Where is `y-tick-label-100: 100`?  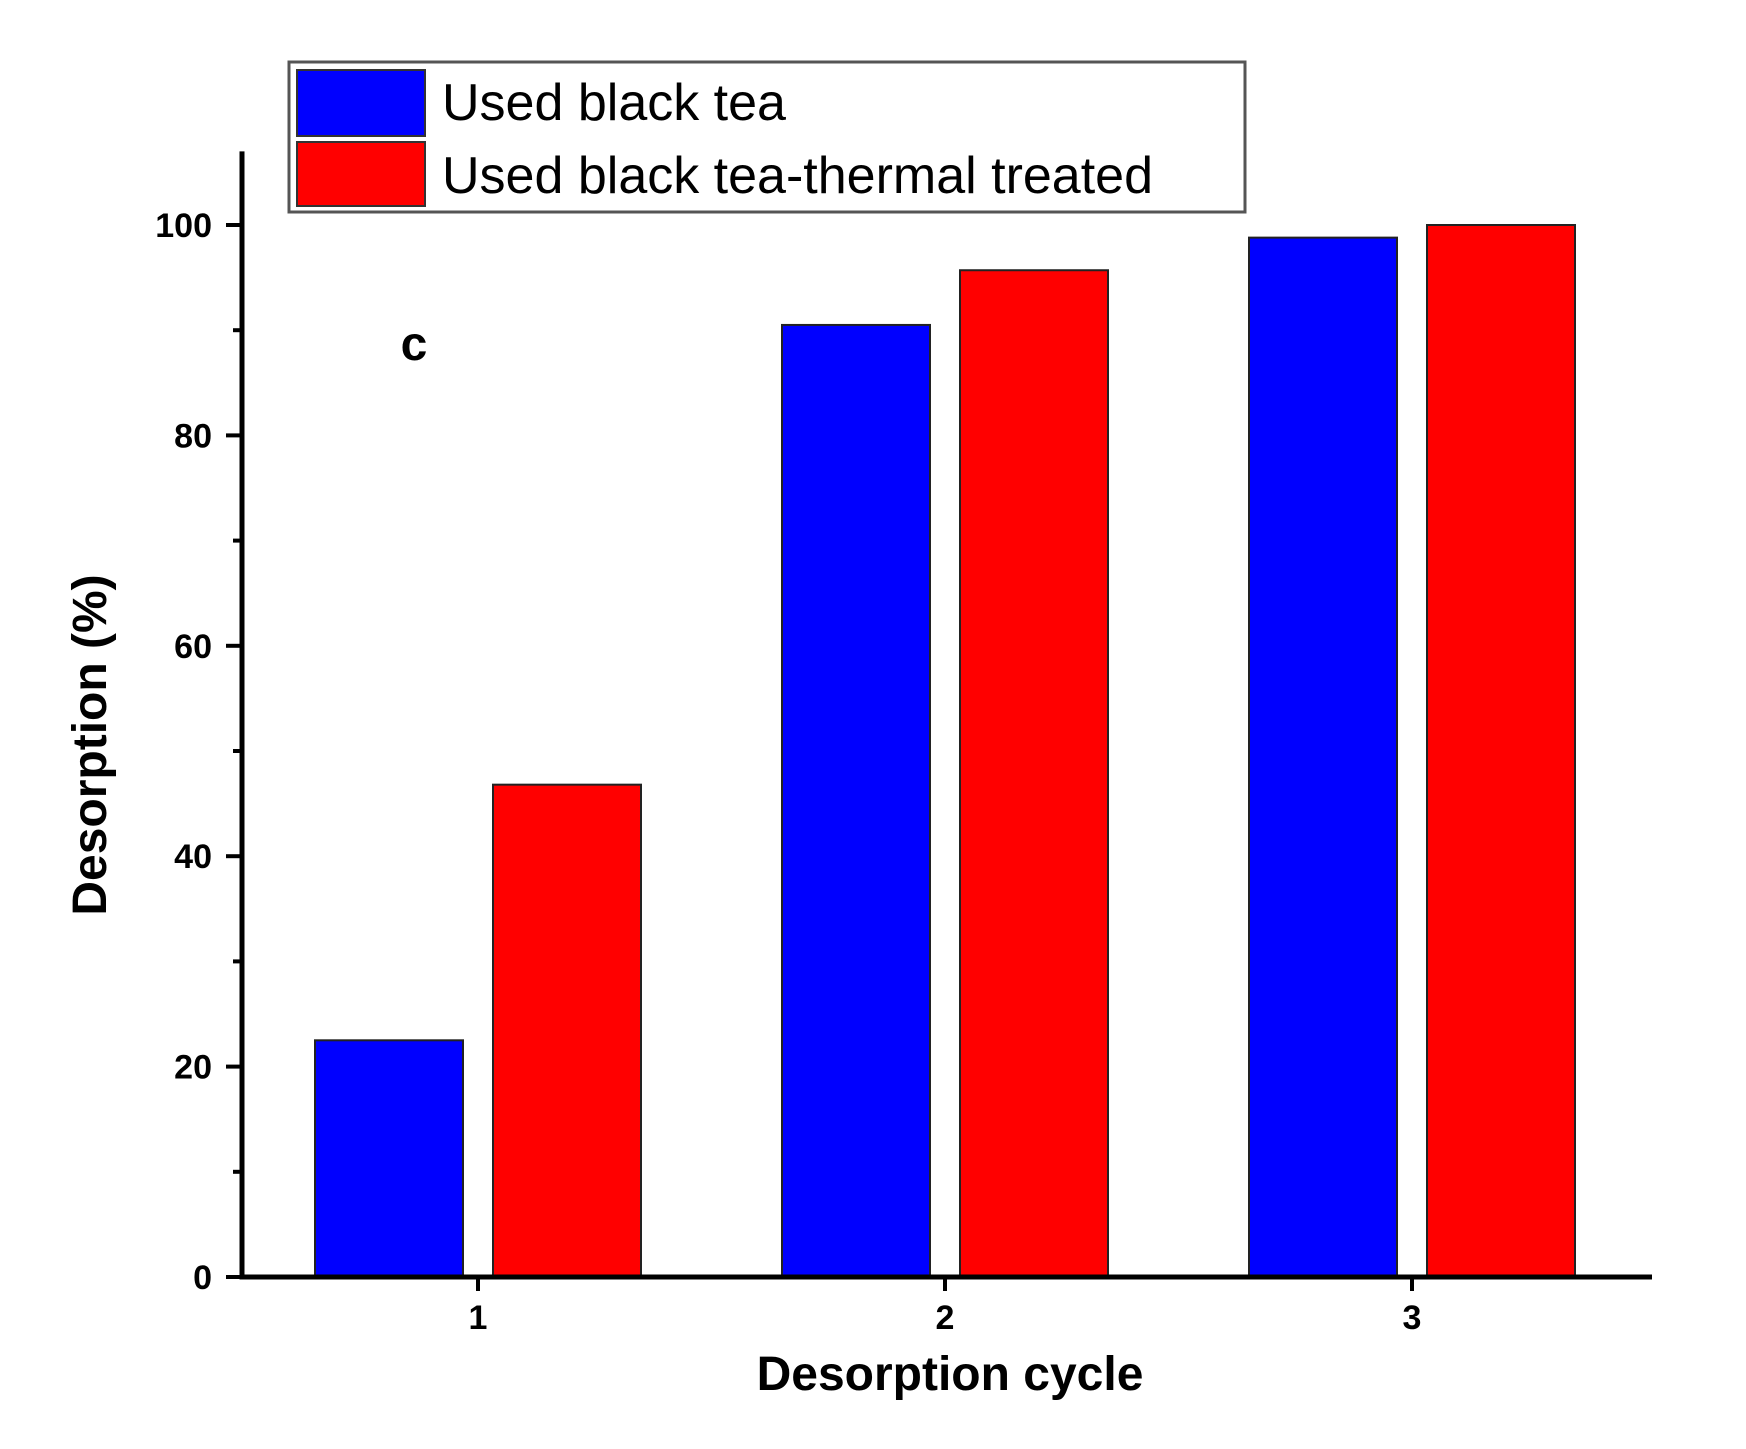 y-tick-label-100: 100 is located at coordinates (183, 226).